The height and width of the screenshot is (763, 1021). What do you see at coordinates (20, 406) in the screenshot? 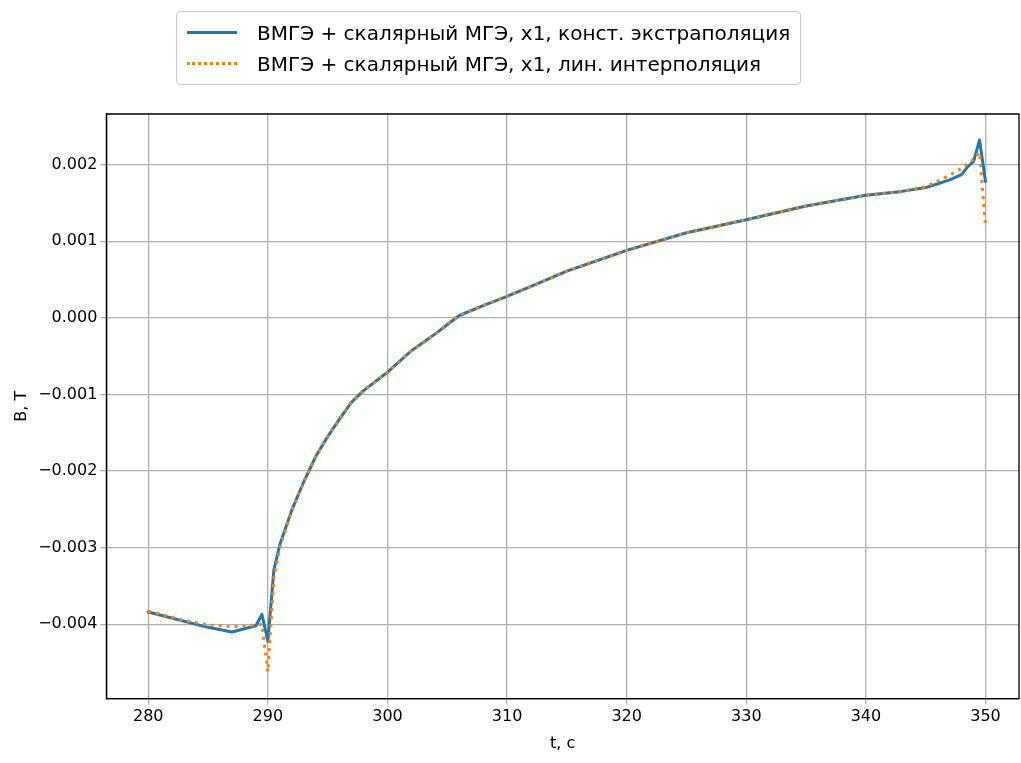
I see `y-axis-title: B, T` at bounding box center [20, 406].